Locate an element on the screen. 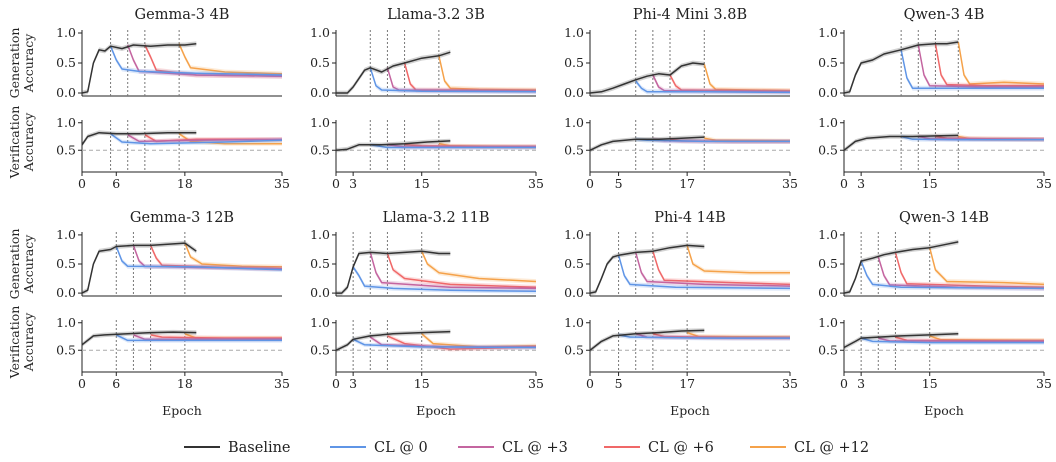 The height and width of the screenshot is (462, 1056). gen-y-tick-label: 1.0 is located at coordinates (574, 32).